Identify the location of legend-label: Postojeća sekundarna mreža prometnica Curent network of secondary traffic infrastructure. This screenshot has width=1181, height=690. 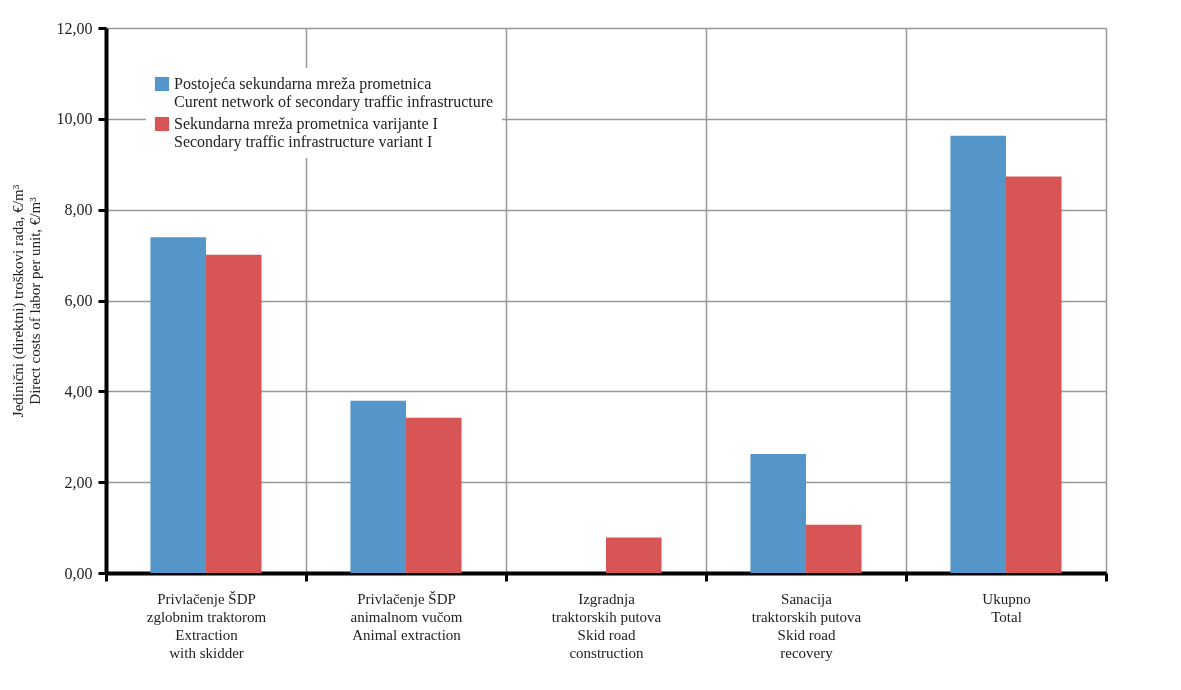
(334, 93).